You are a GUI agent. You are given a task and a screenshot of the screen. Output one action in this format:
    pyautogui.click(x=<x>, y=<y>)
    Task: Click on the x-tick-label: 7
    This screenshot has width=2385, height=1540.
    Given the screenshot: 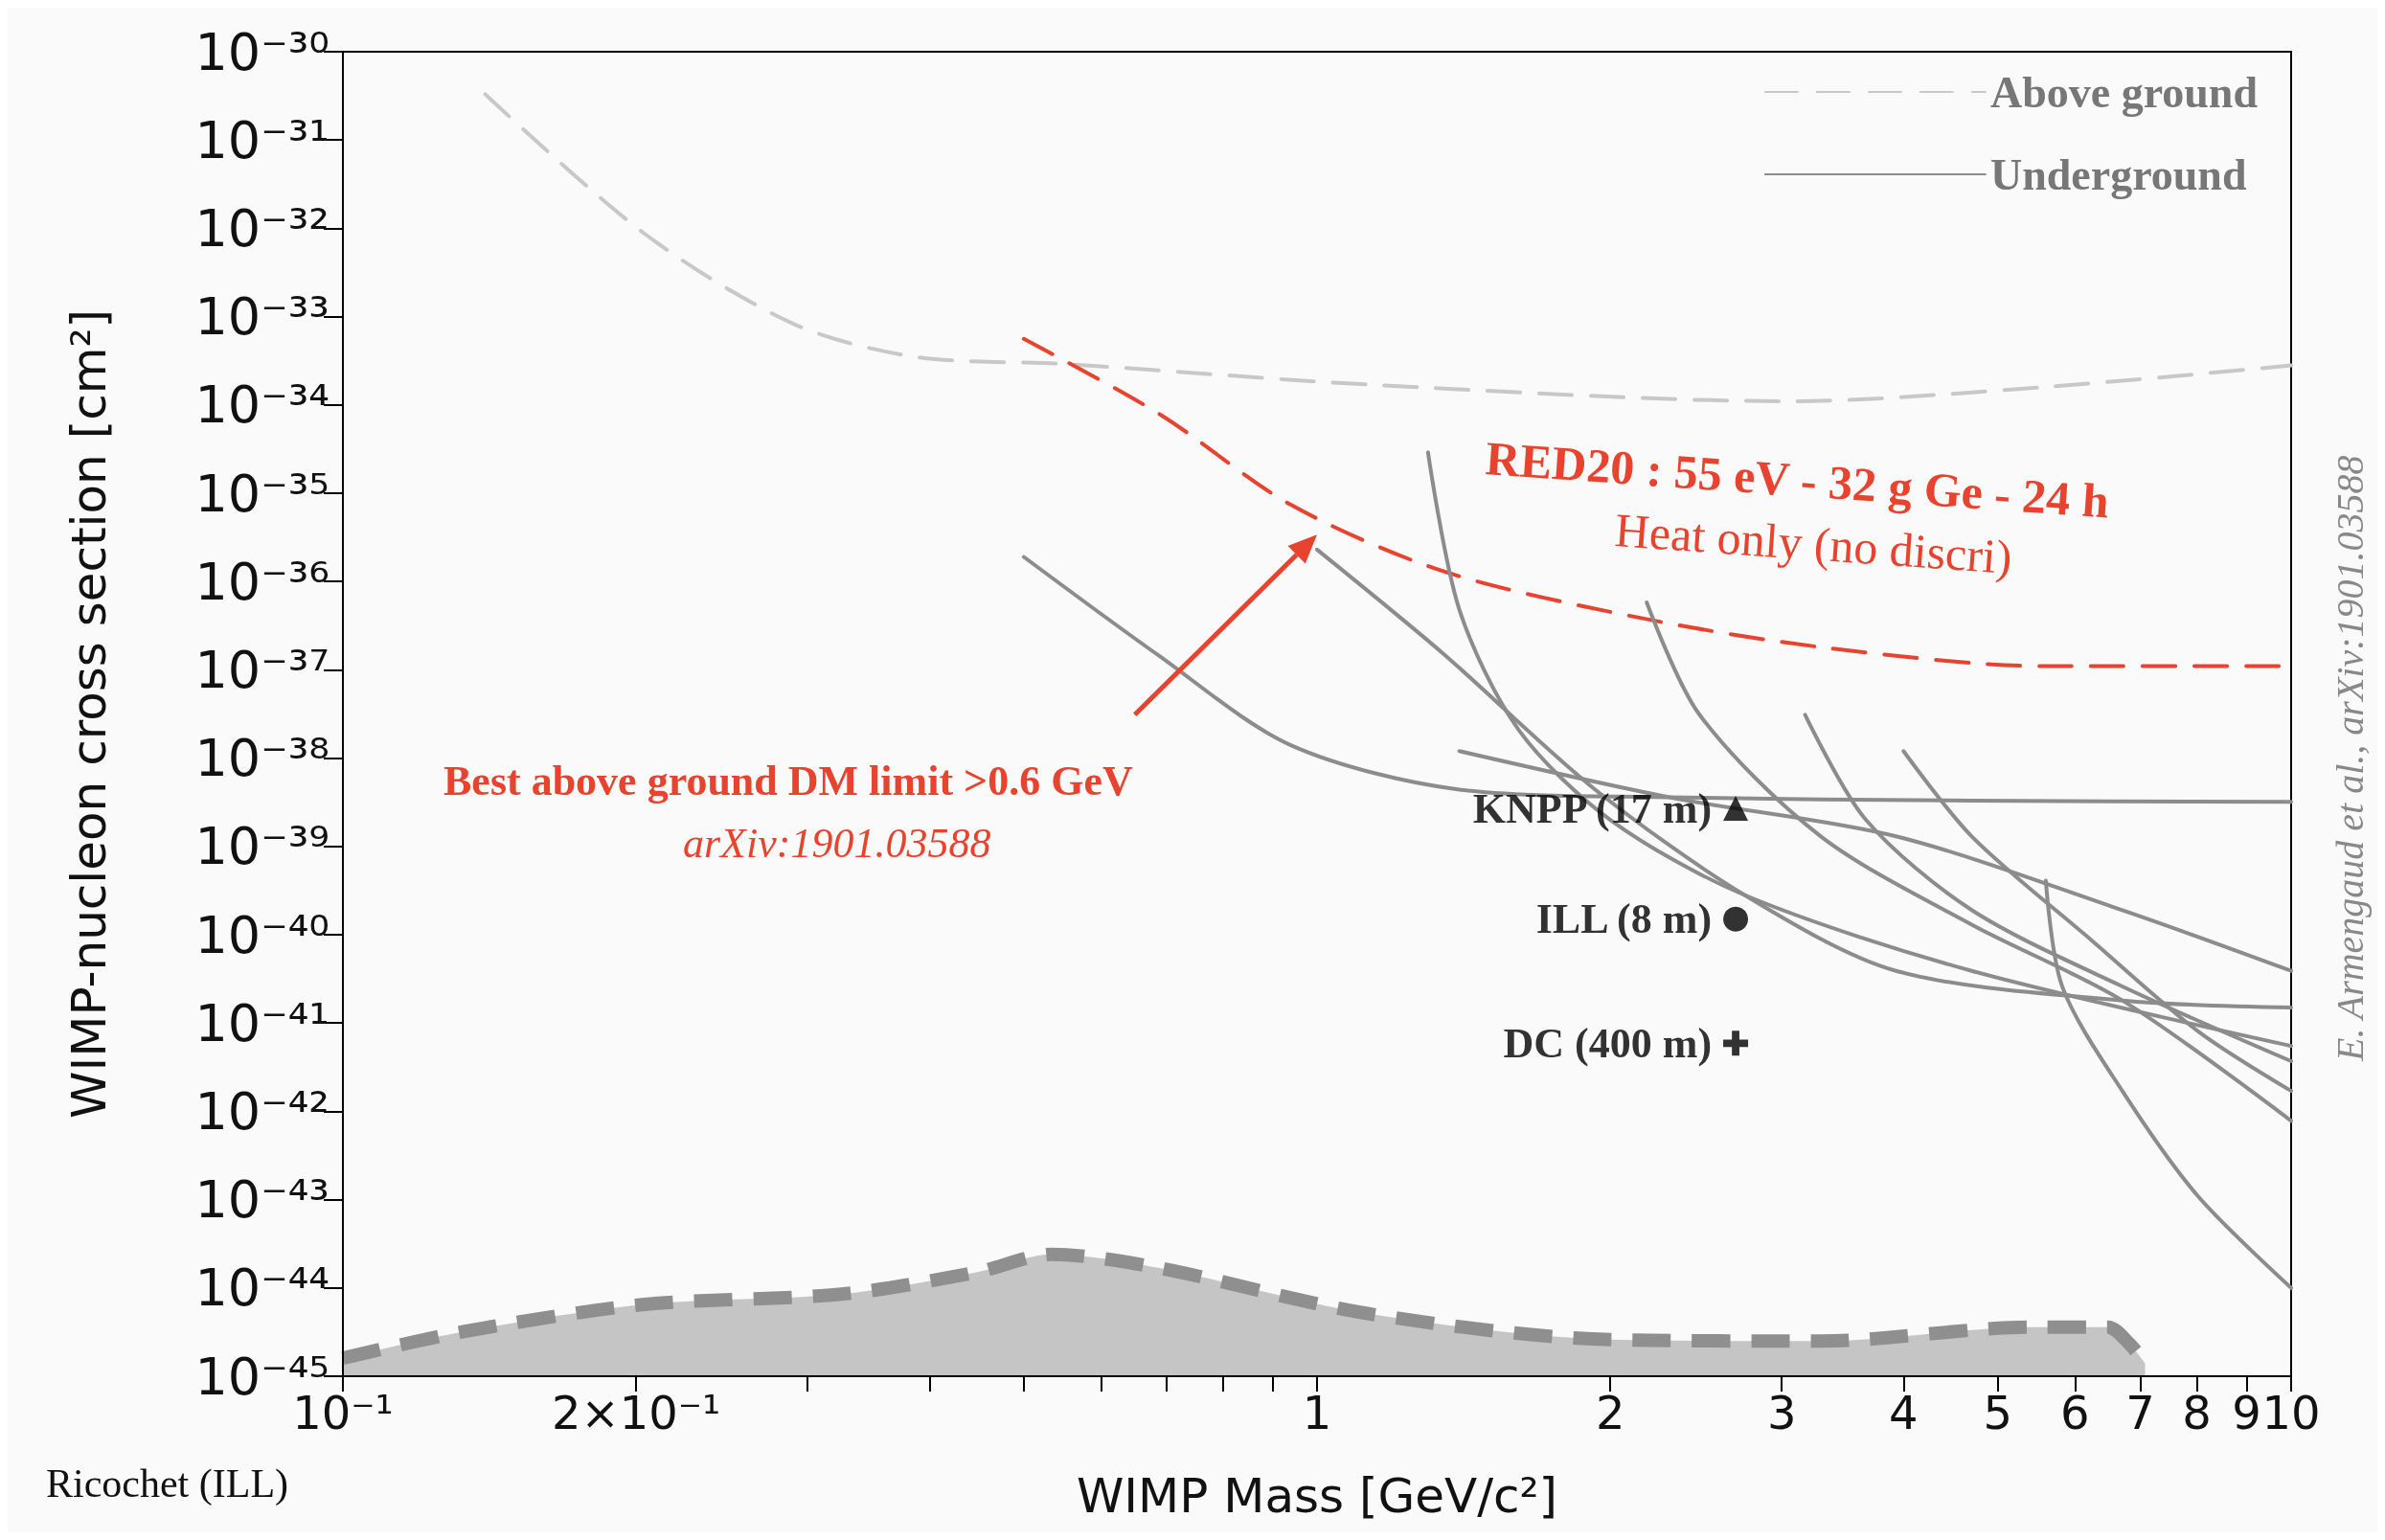 What is the action you would take?
    pyautogui.click(x=2140, y=1412)
    